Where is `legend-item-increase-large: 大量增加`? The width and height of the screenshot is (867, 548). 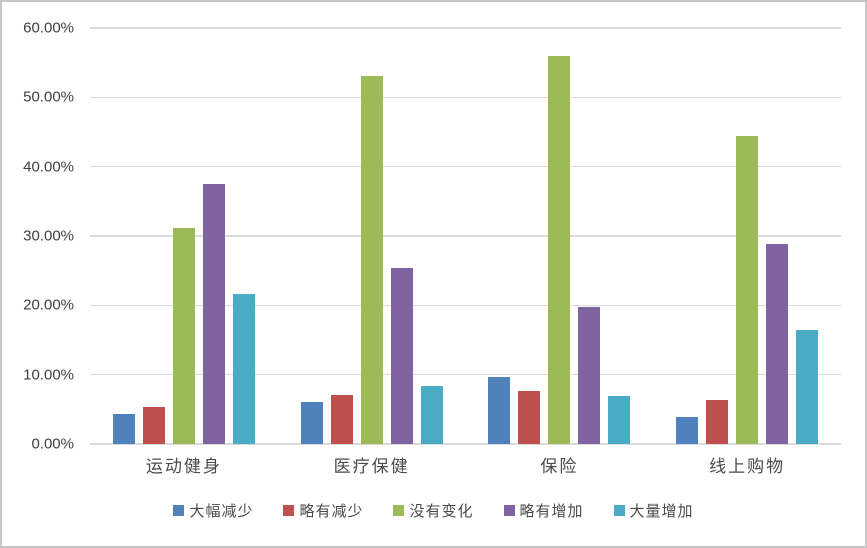
legend-item-increase-large: 大量增加 is located at coordinates (653, 510).